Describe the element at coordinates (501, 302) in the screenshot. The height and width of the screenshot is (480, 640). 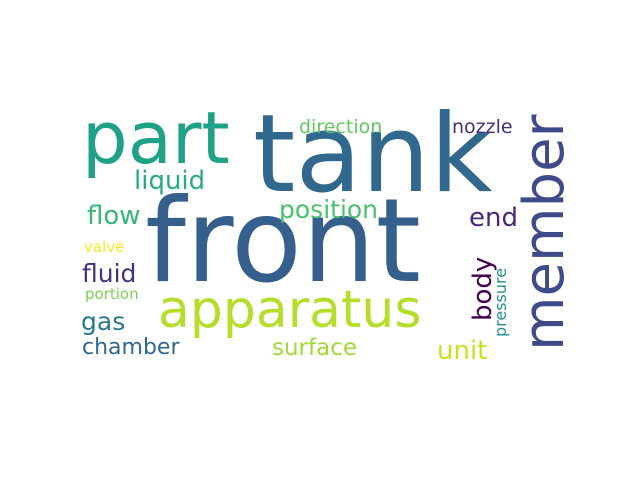
I see `word-pressure: pressure` at that location.